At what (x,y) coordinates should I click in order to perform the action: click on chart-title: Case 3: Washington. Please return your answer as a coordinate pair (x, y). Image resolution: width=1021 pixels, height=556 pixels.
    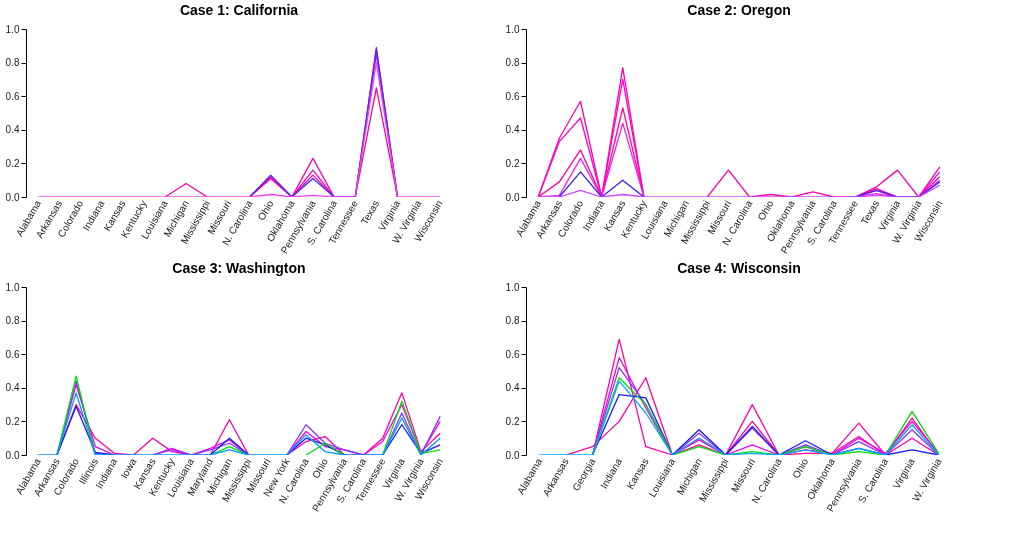
    Looking at the image, I should click on (239, 268).